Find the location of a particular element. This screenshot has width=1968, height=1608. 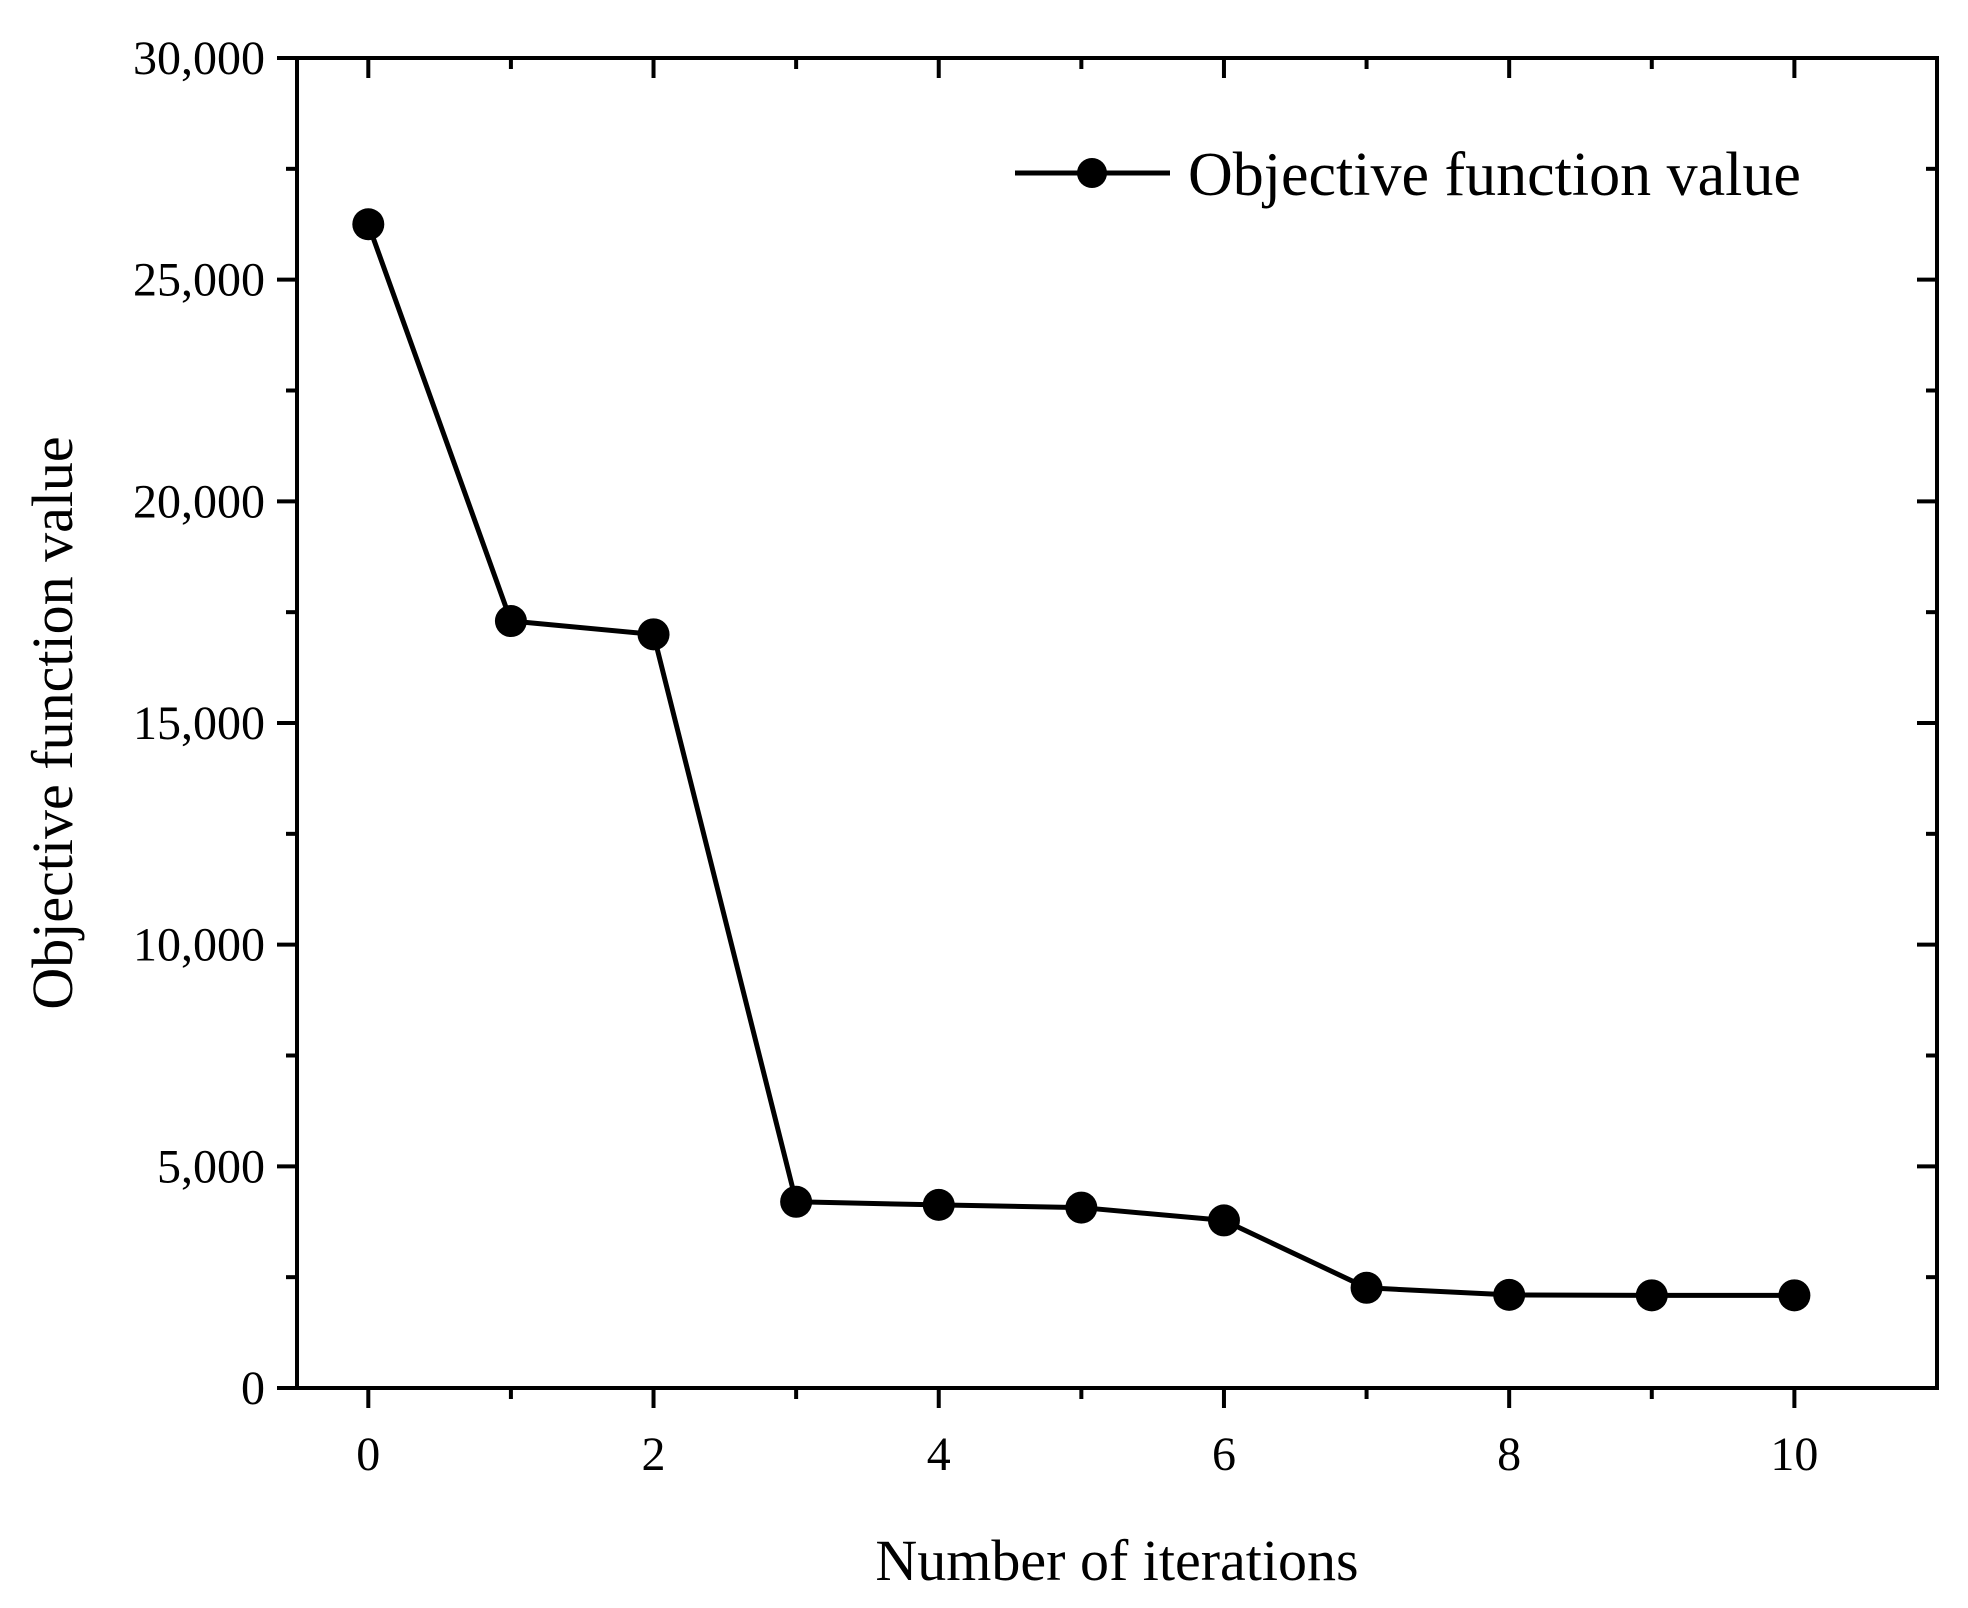

x-tick-label: 0 is located at coordinates (368, 1454).